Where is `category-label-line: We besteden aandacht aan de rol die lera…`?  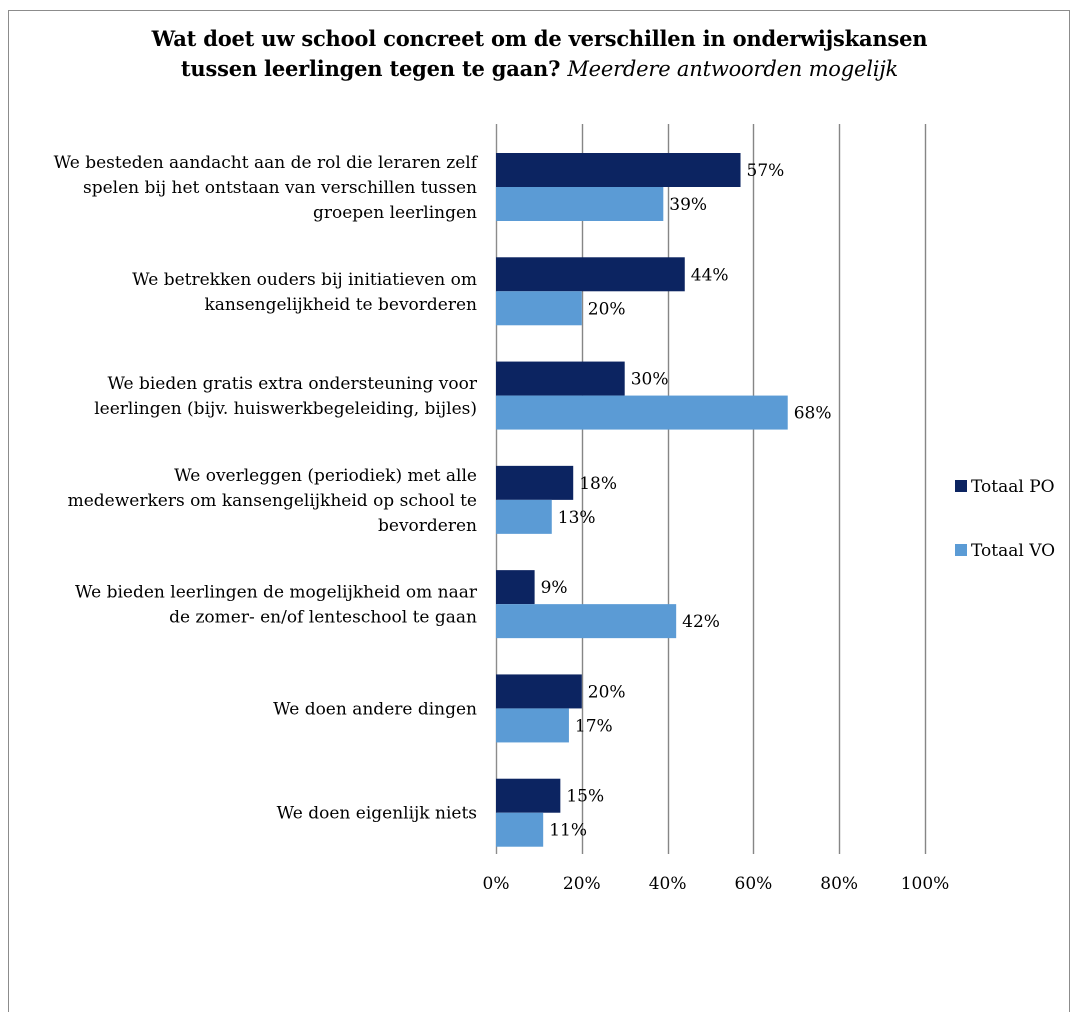 category-label-line: We besteden aandacht aan de rol die lera… is located at coordinates (266, 163).